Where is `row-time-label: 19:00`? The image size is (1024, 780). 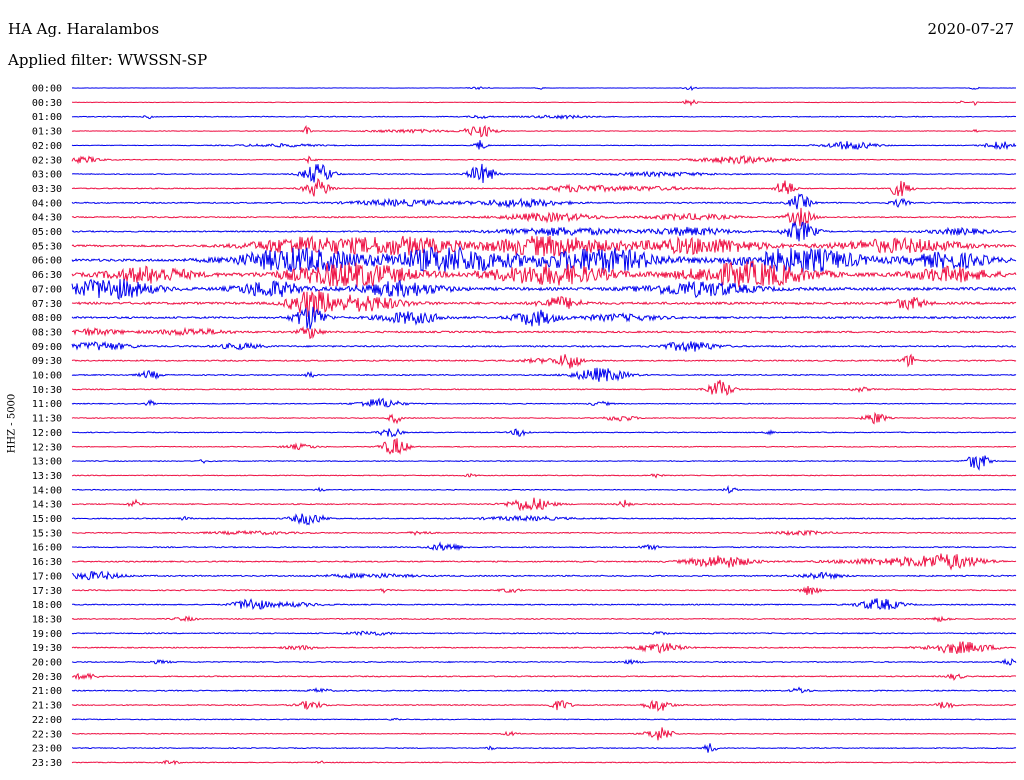 row-time-label: 19:00 is located at coordinates (47, 634).